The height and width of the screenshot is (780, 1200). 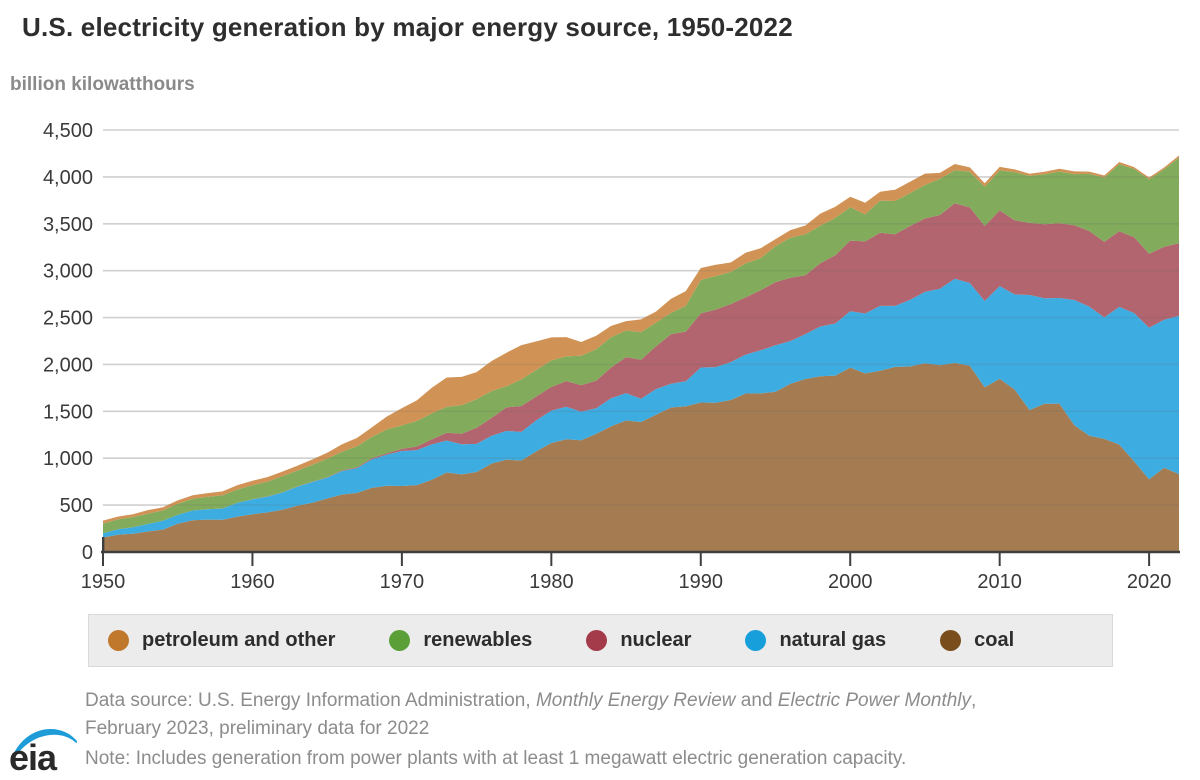 What do you see at coordinates (478, 640) in the screenshot?
I see `legend-label-renewables: renewables` at bounding box center [478, 640].